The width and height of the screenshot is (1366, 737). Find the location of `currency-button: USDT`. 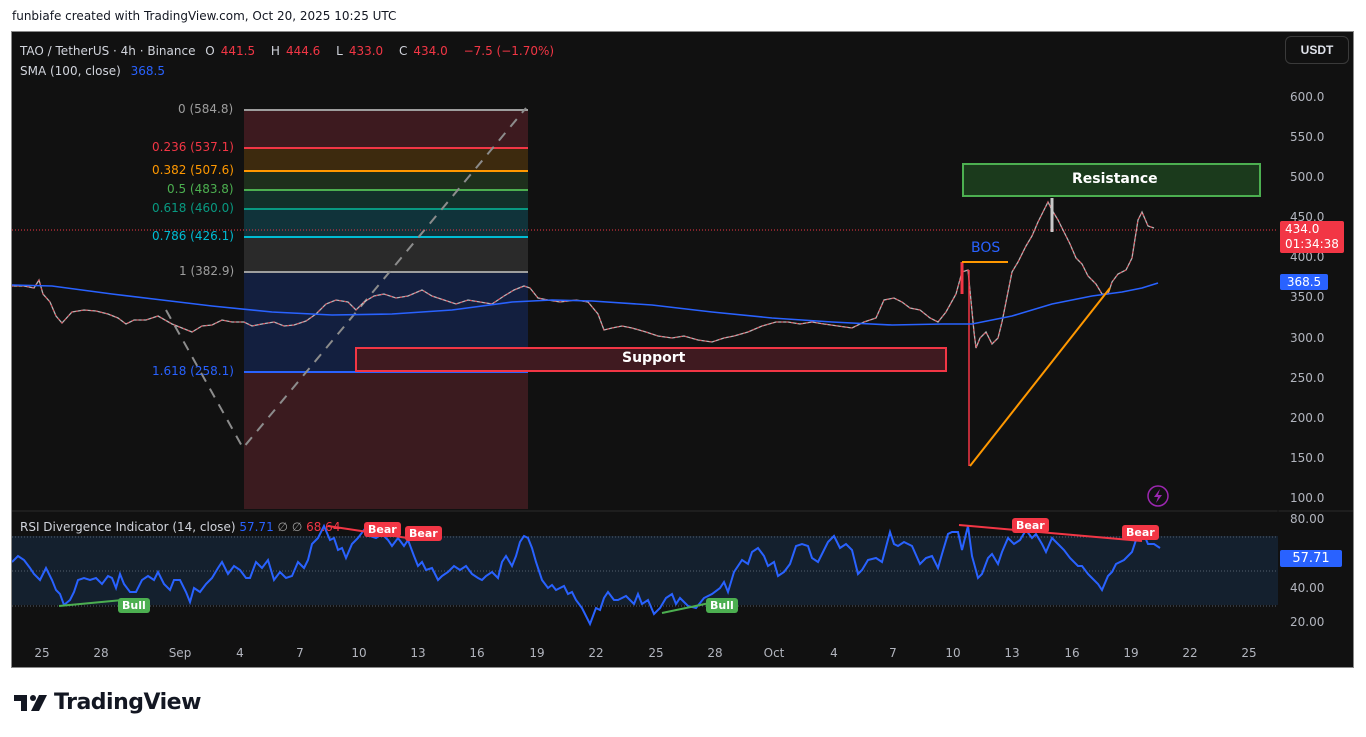

currency-button: USDT is located at coordinates (1317, 50).